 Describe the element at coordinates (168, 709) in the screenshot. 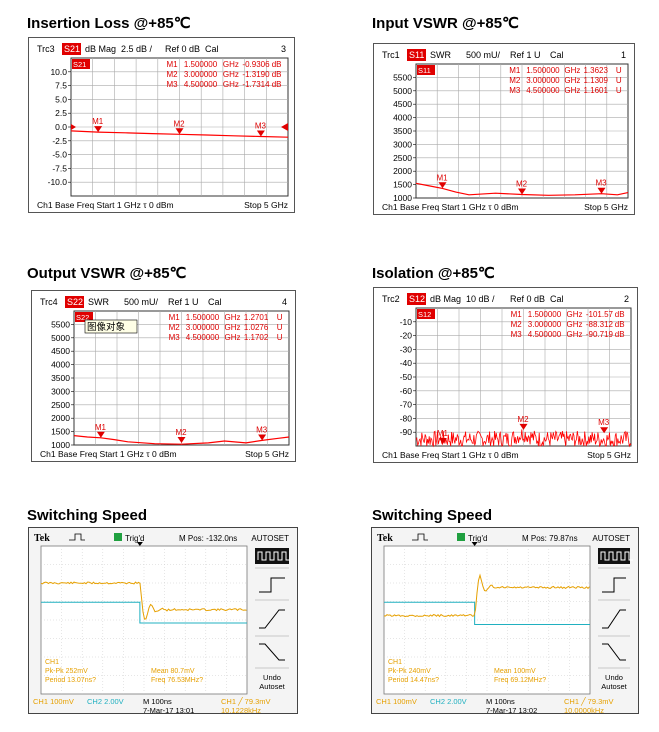

I see `bottom-date: 7-Mar-17 13:01` at that location.